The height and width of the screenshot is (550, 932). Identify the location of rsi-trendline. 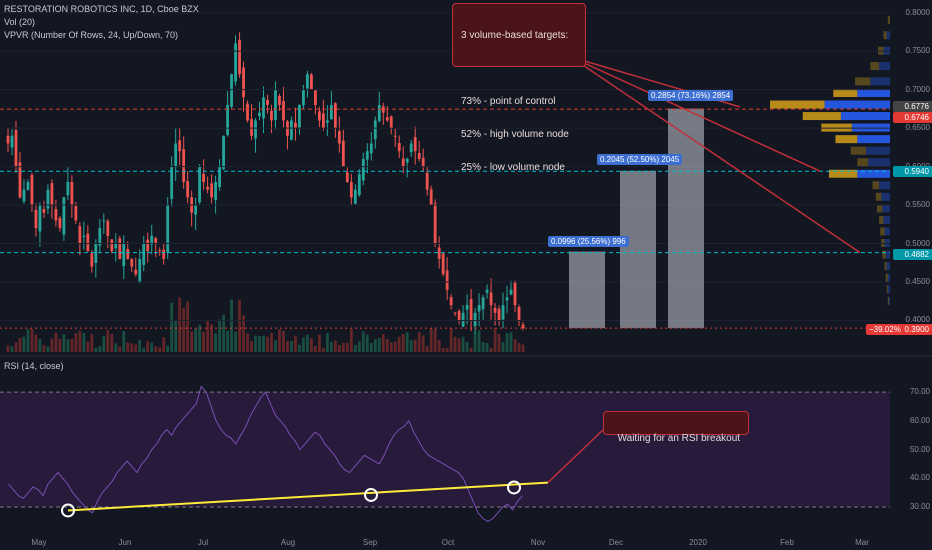
(308, 496).